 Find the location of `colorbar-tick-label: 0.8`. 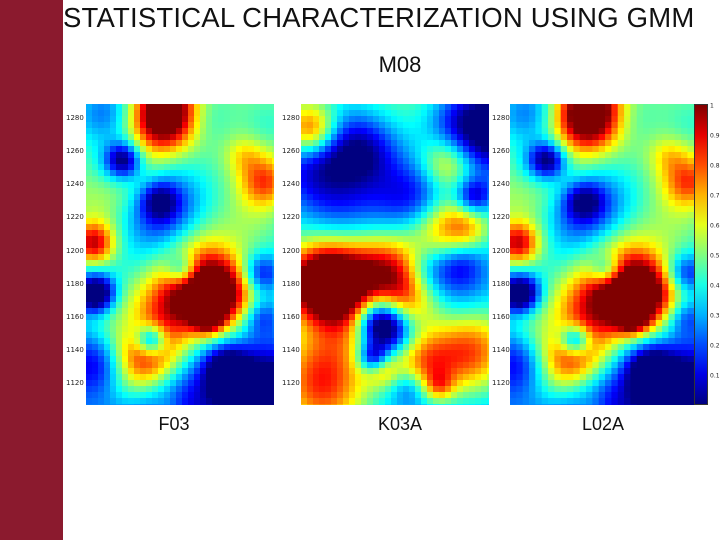

colorbar-tick-label: 0.8 is located at coordinates (715, 166).